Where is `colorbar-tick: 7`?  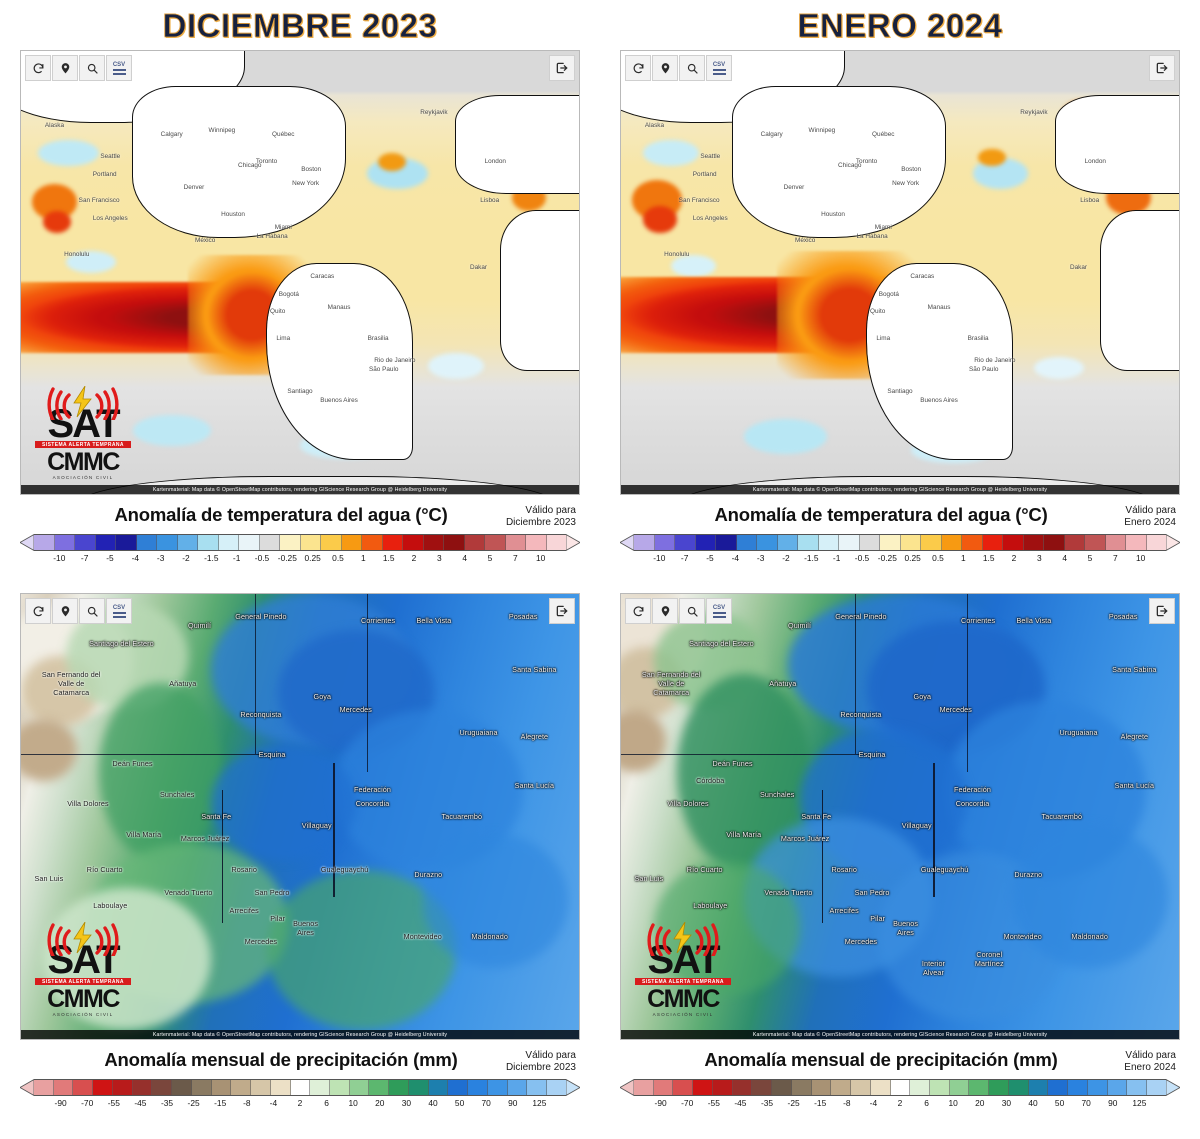
colorbar-tick: 7 is located at coordinates (1115, 557).